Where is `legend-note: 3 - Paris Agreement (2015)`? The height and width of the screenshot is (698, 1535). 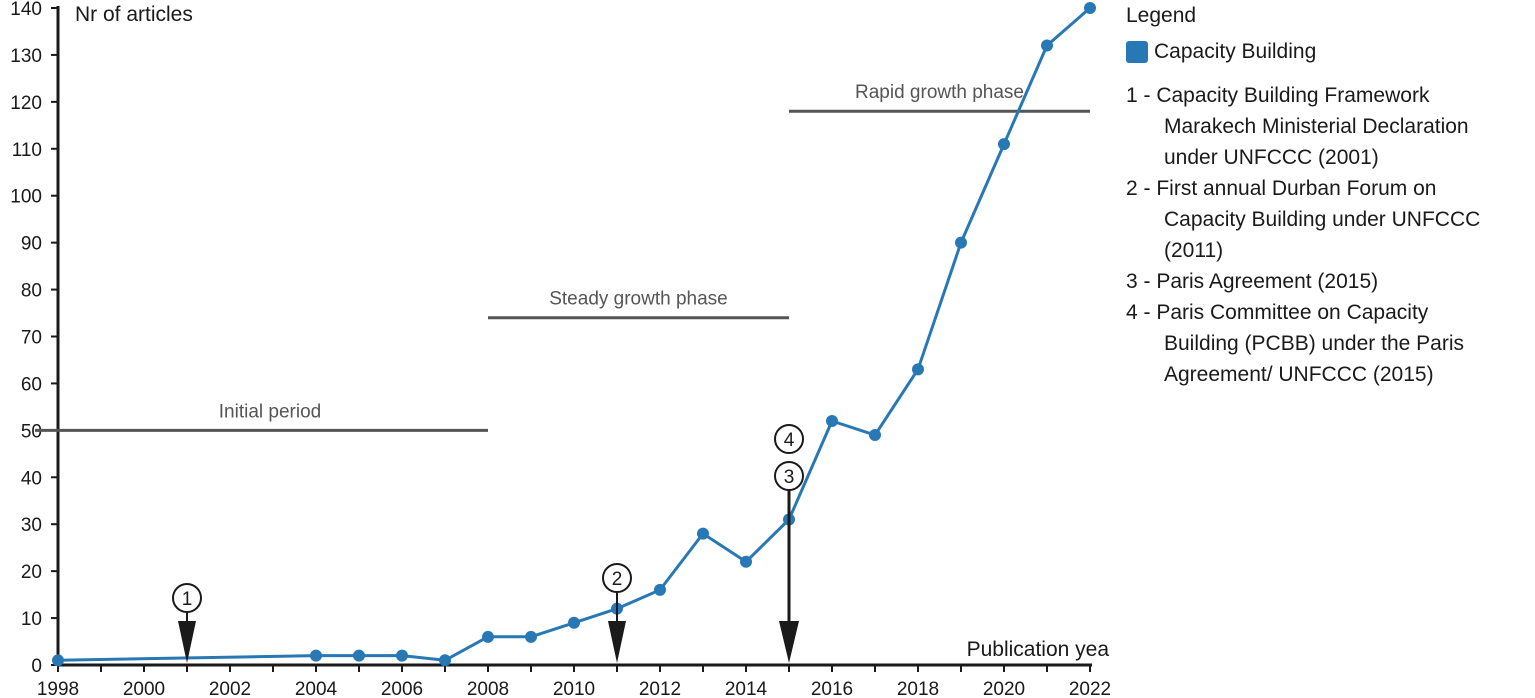
legend-note: 3 - Paris Agreement (2015) is located at coordinates (1303, 281).